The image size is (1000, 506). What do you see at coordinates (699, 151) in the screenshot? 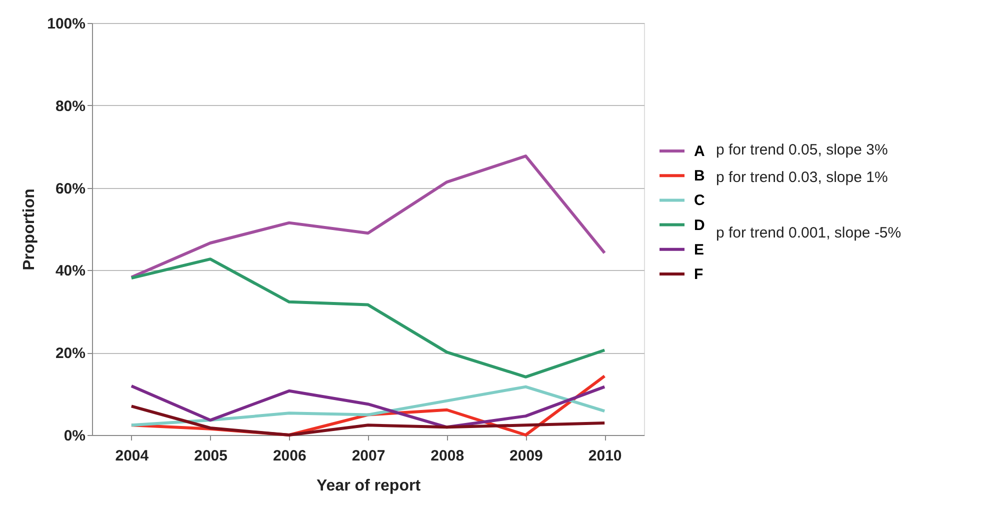
I see `legend-label: A` at bounding box center [699, 151].